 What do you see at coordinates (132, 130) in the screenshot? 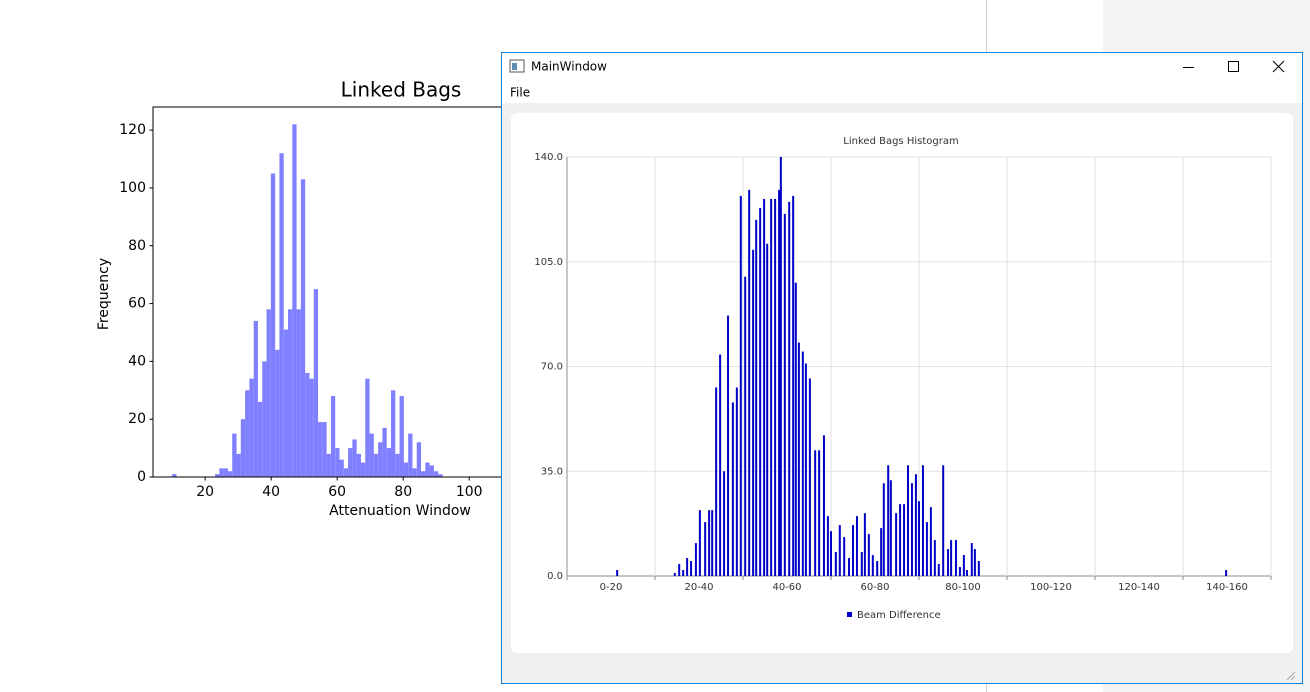
I see `y-tick-label: 120` at bounding box center [132, 130].